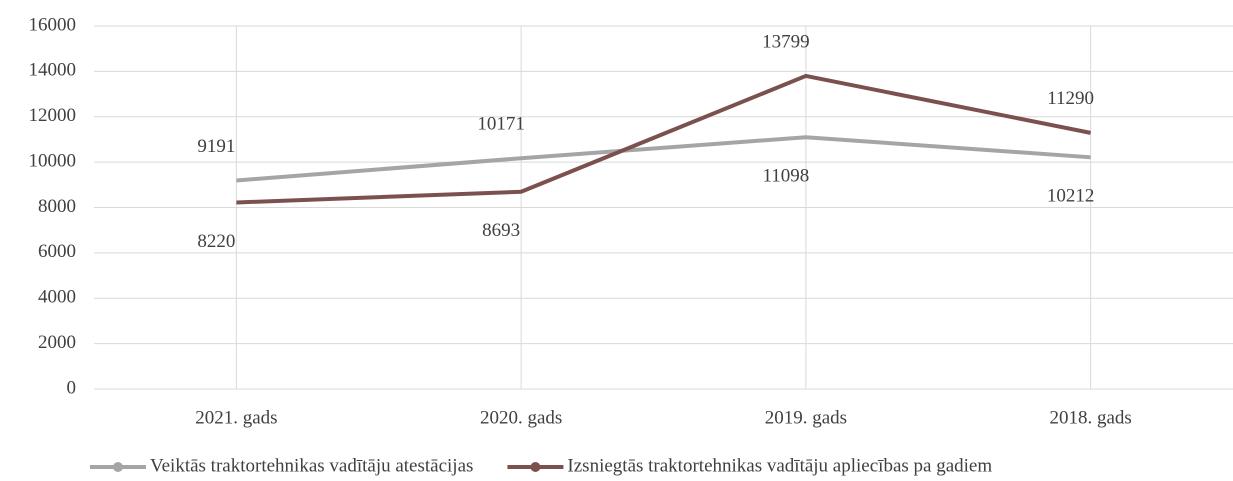 The height and width of the screenshot is (481, 1233). Describe the element at coordinates (501, 230) in the screenshot. I see `data-label: 8693` at that location.